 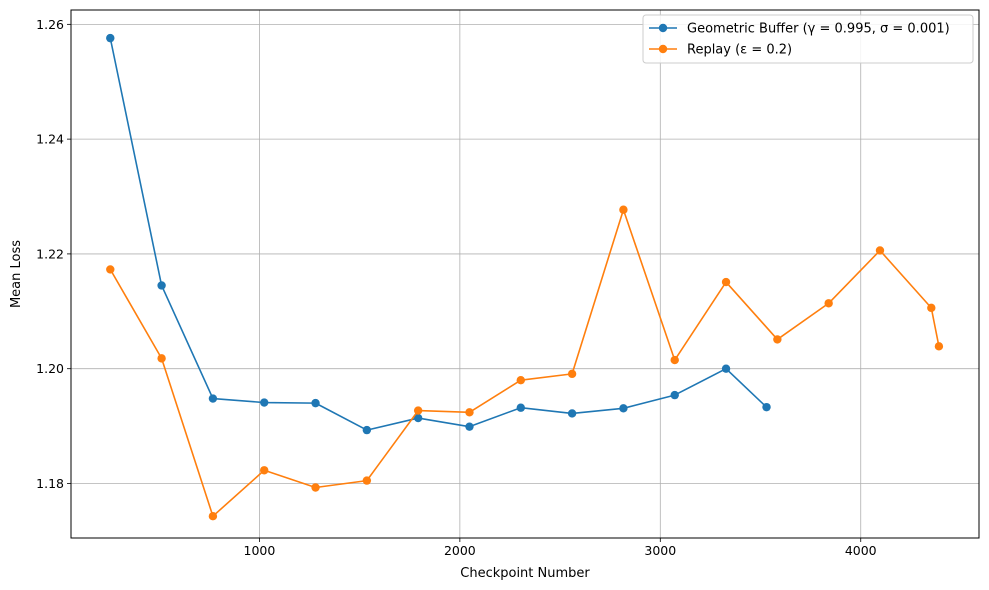 I want to click on legend-box, so click(x=808, y=39).